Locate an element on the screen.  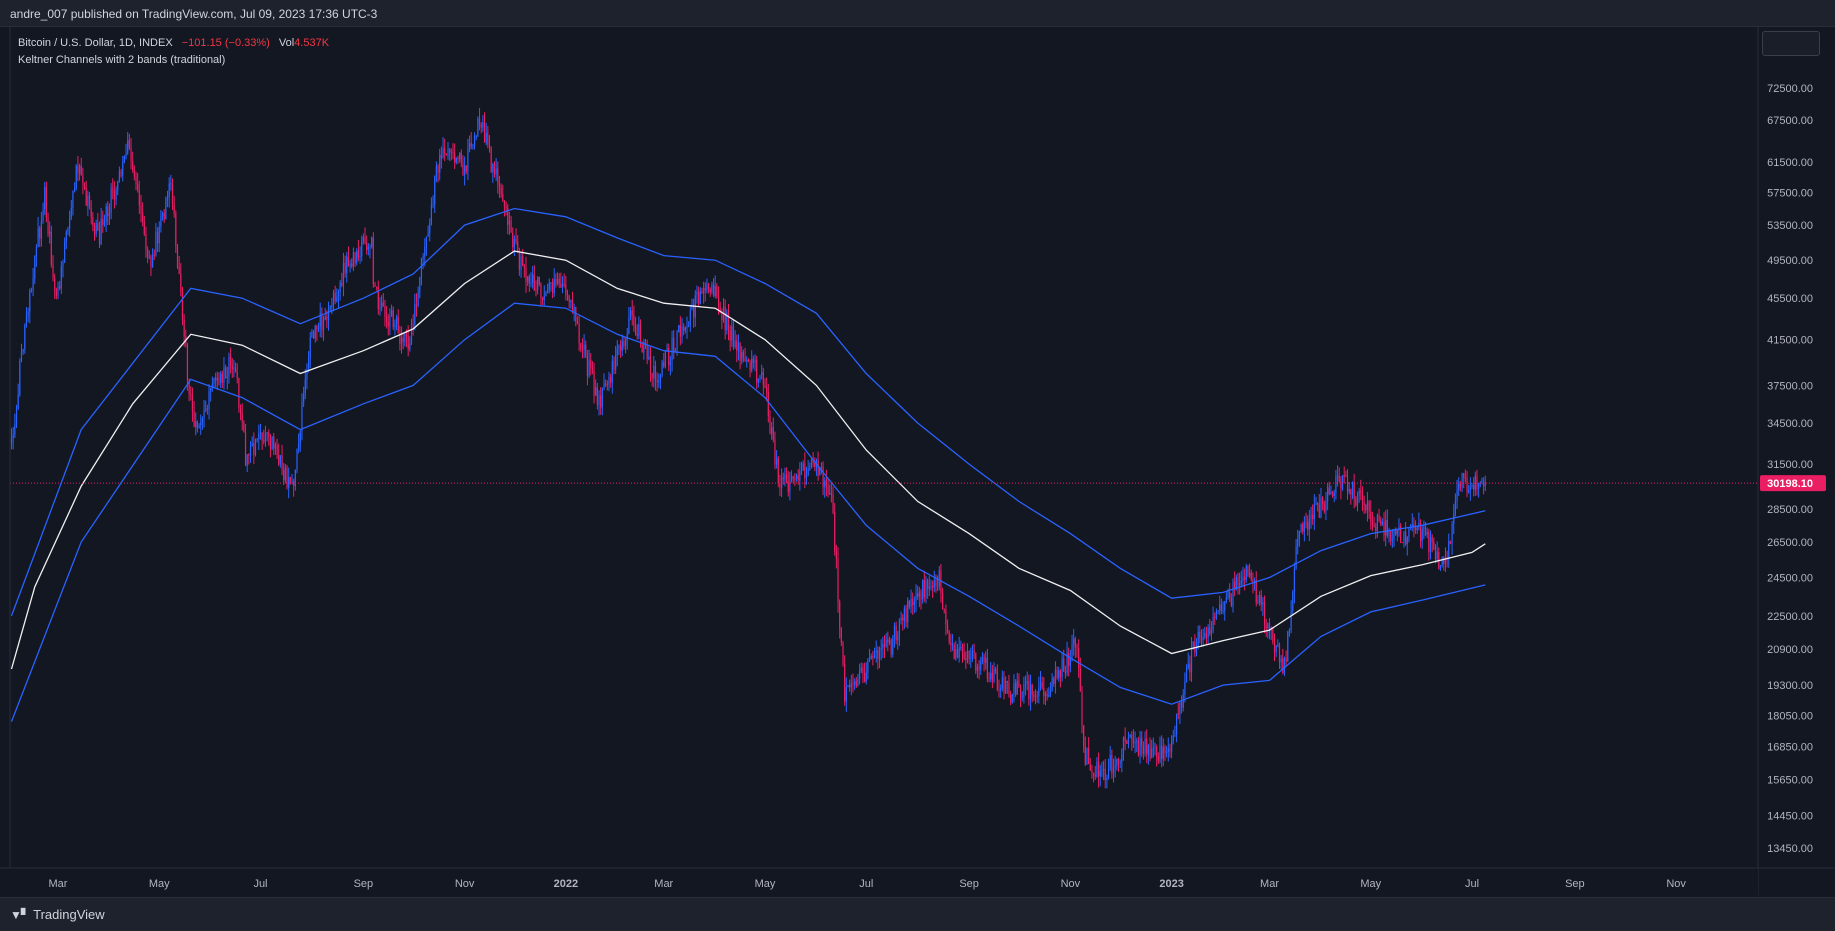
price-axis is located at coordinates (1796, 461).